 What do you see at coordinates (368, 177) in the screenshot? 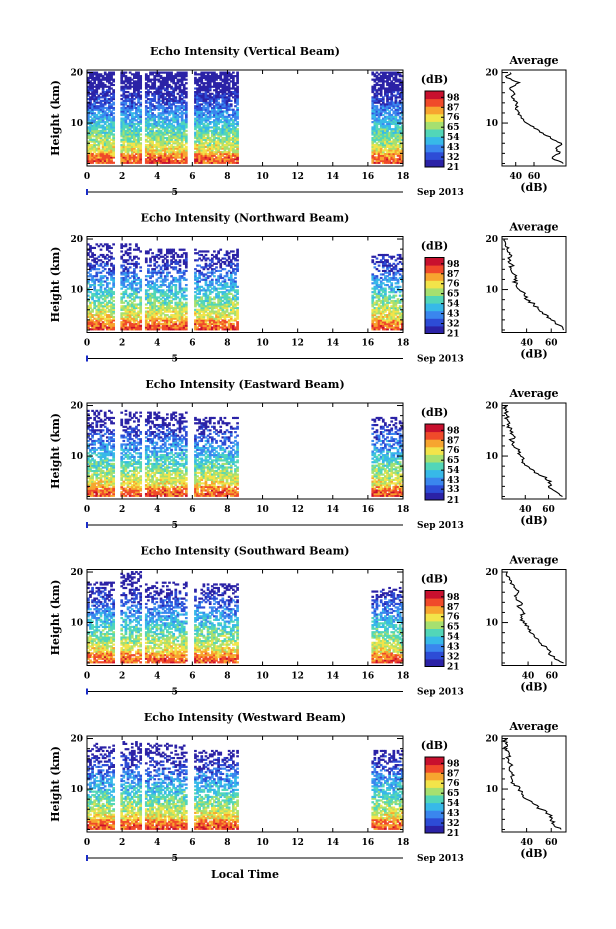
I see `x-tick-label: 16` at bounding box center [368, 177].